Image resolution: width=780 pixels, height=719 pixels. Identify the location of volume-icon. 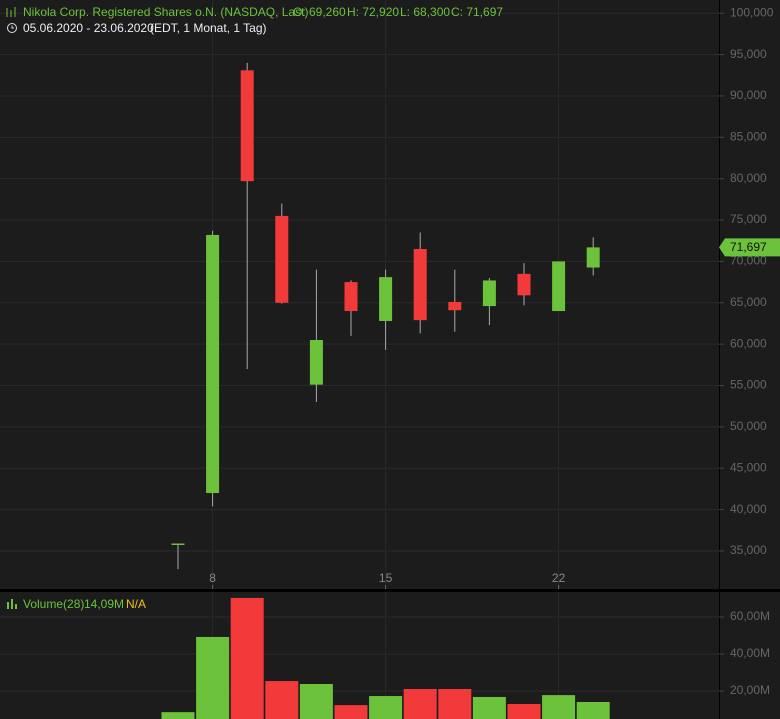
(12, 604).